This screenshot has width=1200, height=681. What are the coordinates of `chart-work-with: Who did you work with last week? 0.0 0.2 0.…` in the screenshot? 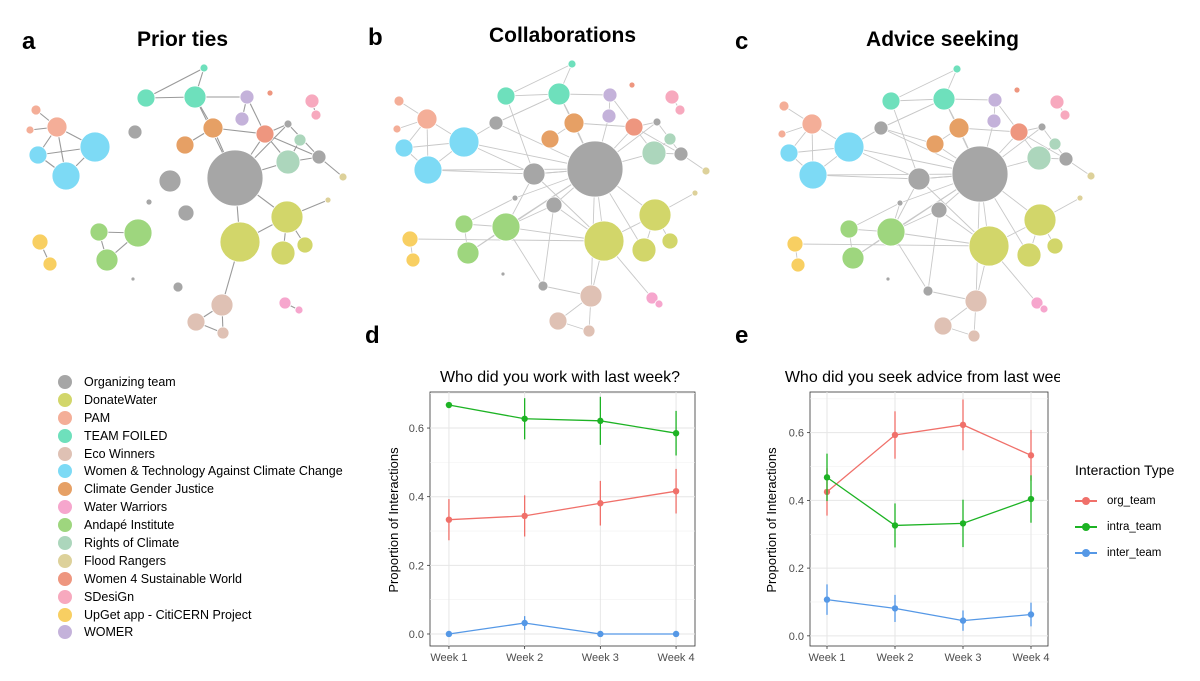 It's located at (541, 516).